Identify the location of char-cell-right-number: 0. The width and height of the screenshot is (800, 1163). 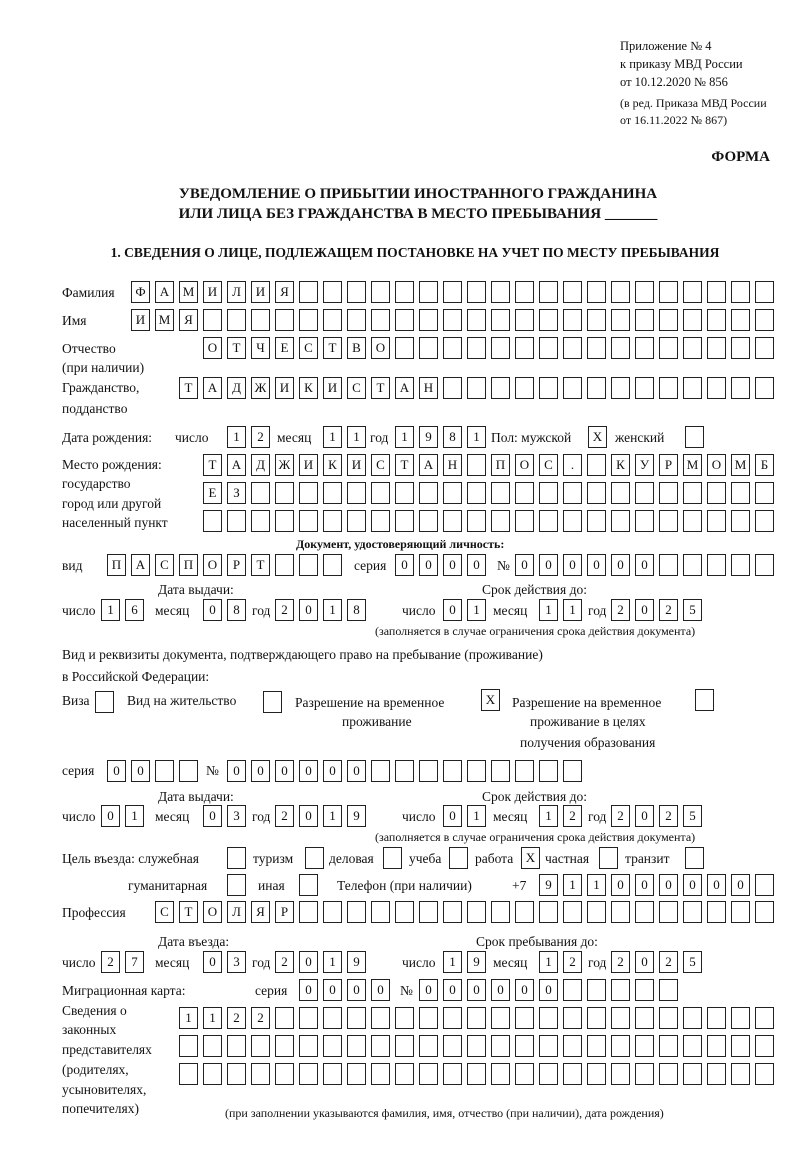
(236, 771).